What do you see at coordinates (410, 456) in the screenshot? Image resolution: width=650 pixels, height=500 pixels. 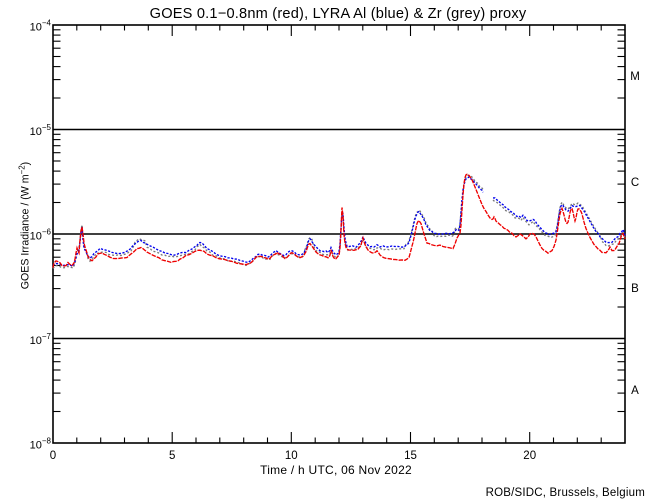 I see `svg-text: 15` at bounding box center [410, 456].